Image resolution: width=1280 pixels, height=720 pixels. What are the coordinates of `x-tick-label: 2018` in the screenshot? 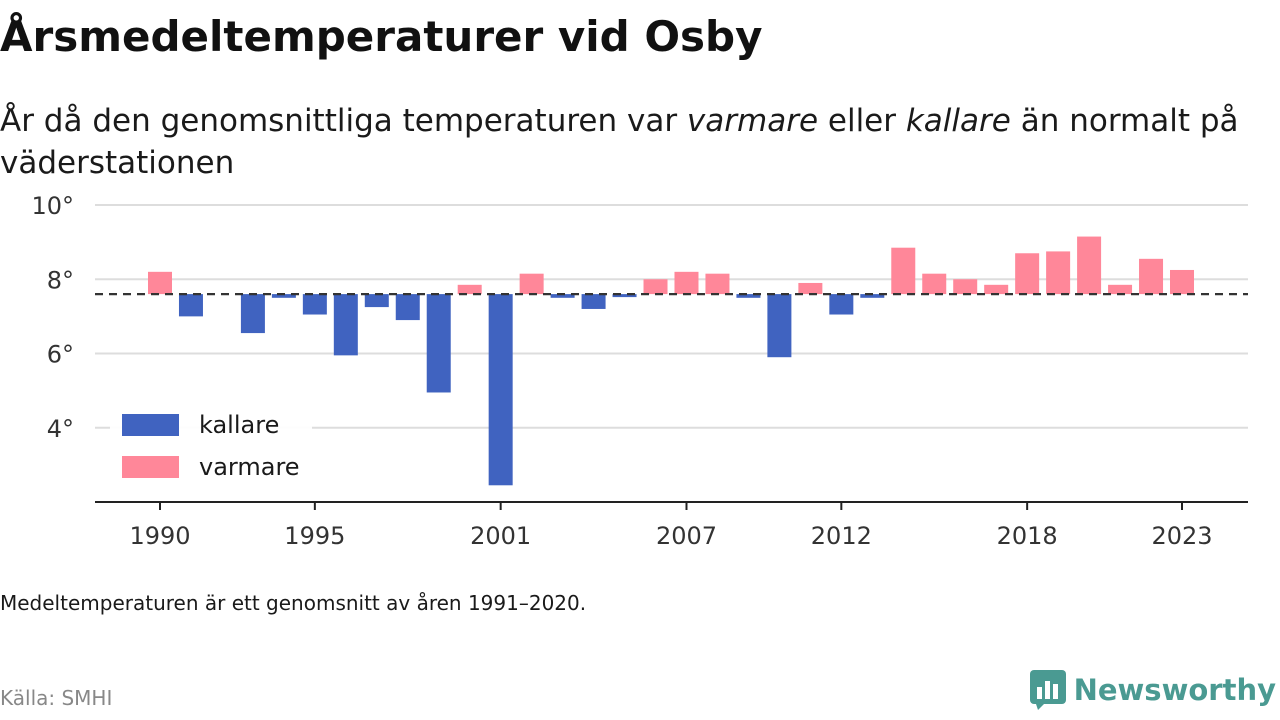 It's located at (1027, 536).